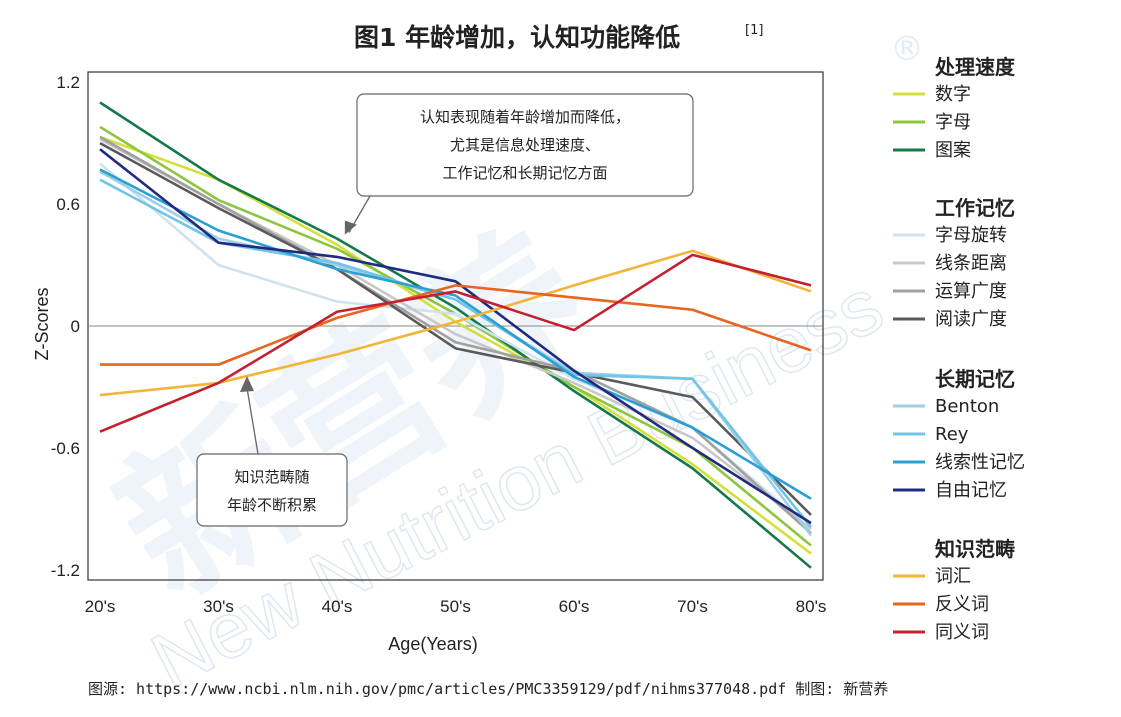  I want to click on legend-label: 同义词, so click(962, 632).